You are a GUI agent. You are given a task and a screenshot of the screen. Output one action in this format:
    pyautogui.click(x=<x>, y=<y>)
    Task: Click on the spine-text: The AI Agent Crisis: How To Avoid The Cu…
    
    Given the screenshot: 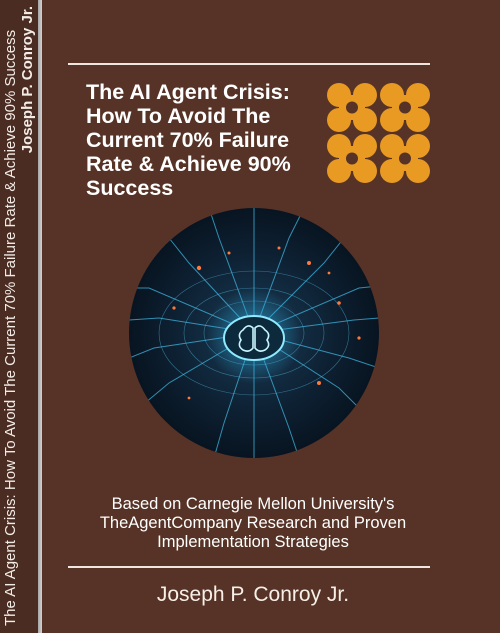 What is the action you would take?
    pyautogui.click(x=19, y=316)
    